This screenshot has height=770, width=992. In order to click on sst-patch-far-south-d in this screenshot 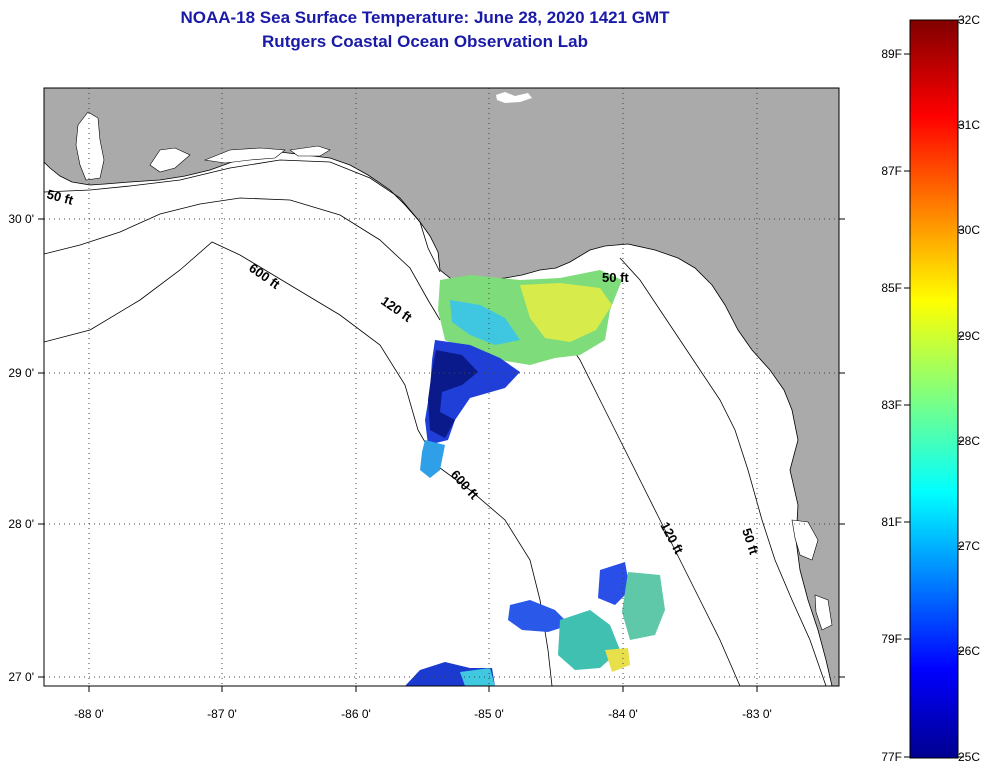, I will do `click(643, 606)`.